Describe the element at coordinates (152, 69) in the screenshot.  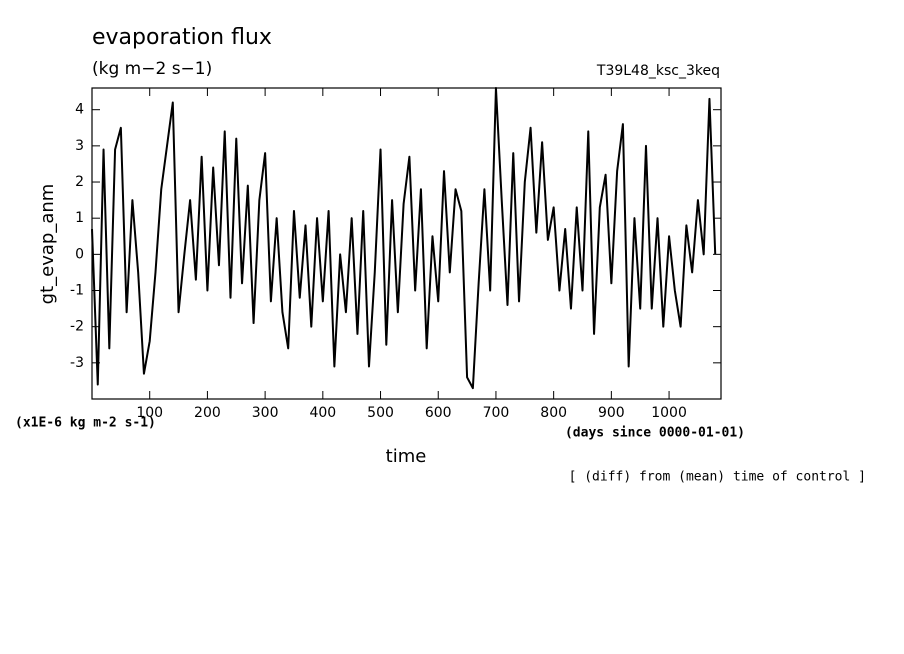
I see `chart-subtitle: (kg m−2 s−1)` at that location.